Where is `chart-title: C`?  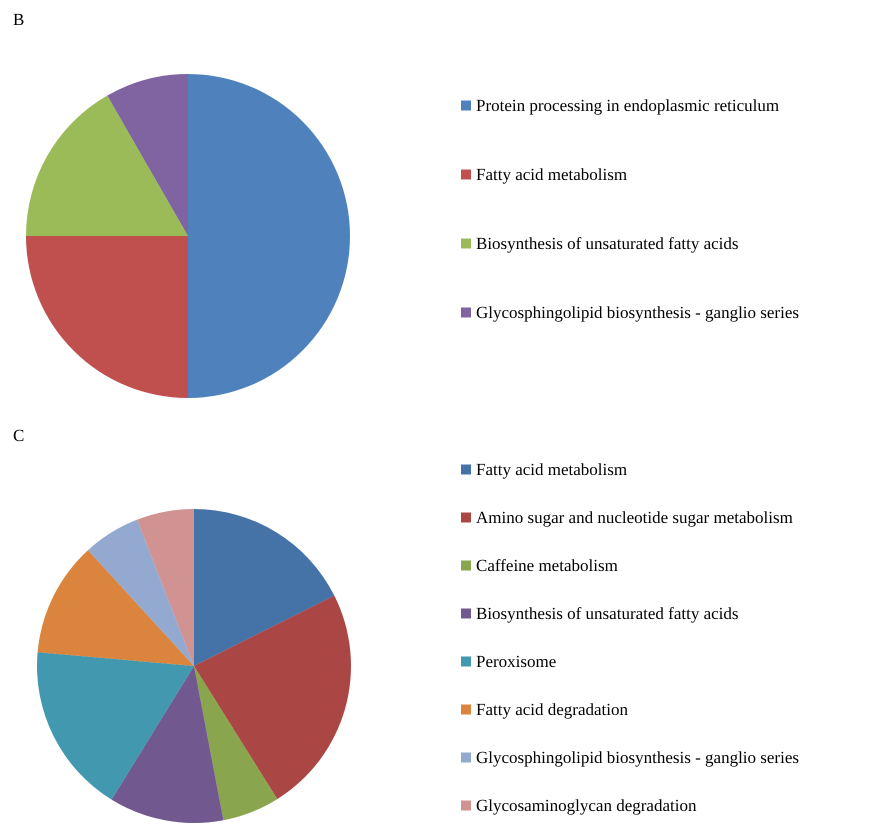 chart-title: C is located at coordinates (18, 435).